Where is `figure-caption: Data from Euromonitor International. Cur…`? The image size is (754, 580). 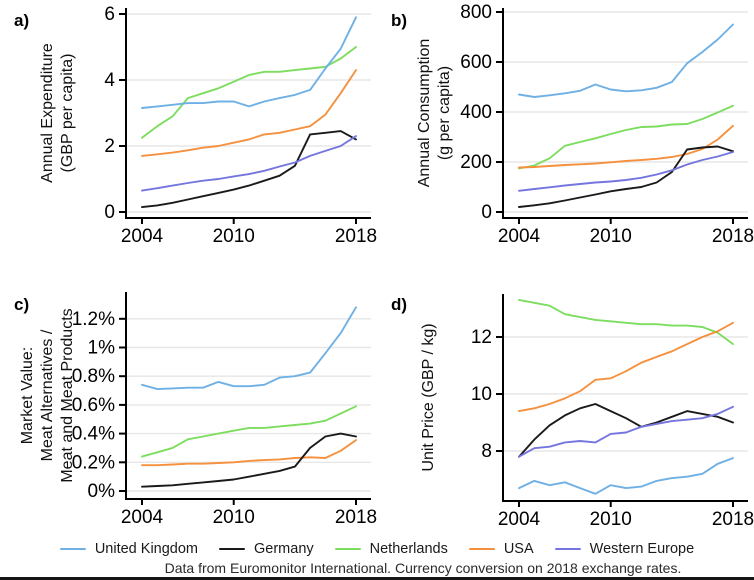
figure-caption: Data from Euromonitor International. Cur… is located at coordinates (423, 568).